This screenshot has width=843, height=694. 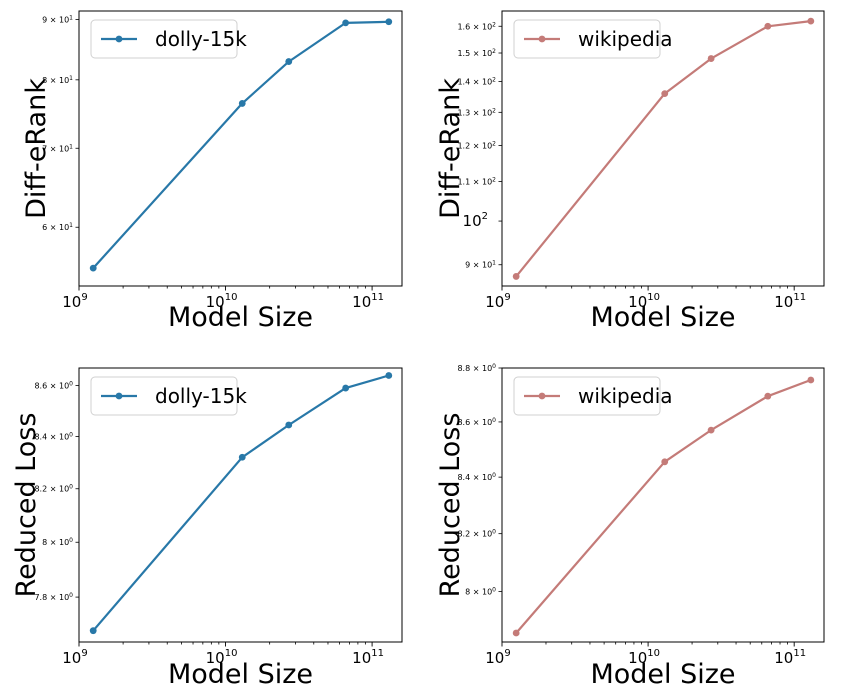 What do you see at coordinates (476, 112) in the screenshot?
I see `y-tick-label: 1.3 × 102` at bounding box center [476, 112].